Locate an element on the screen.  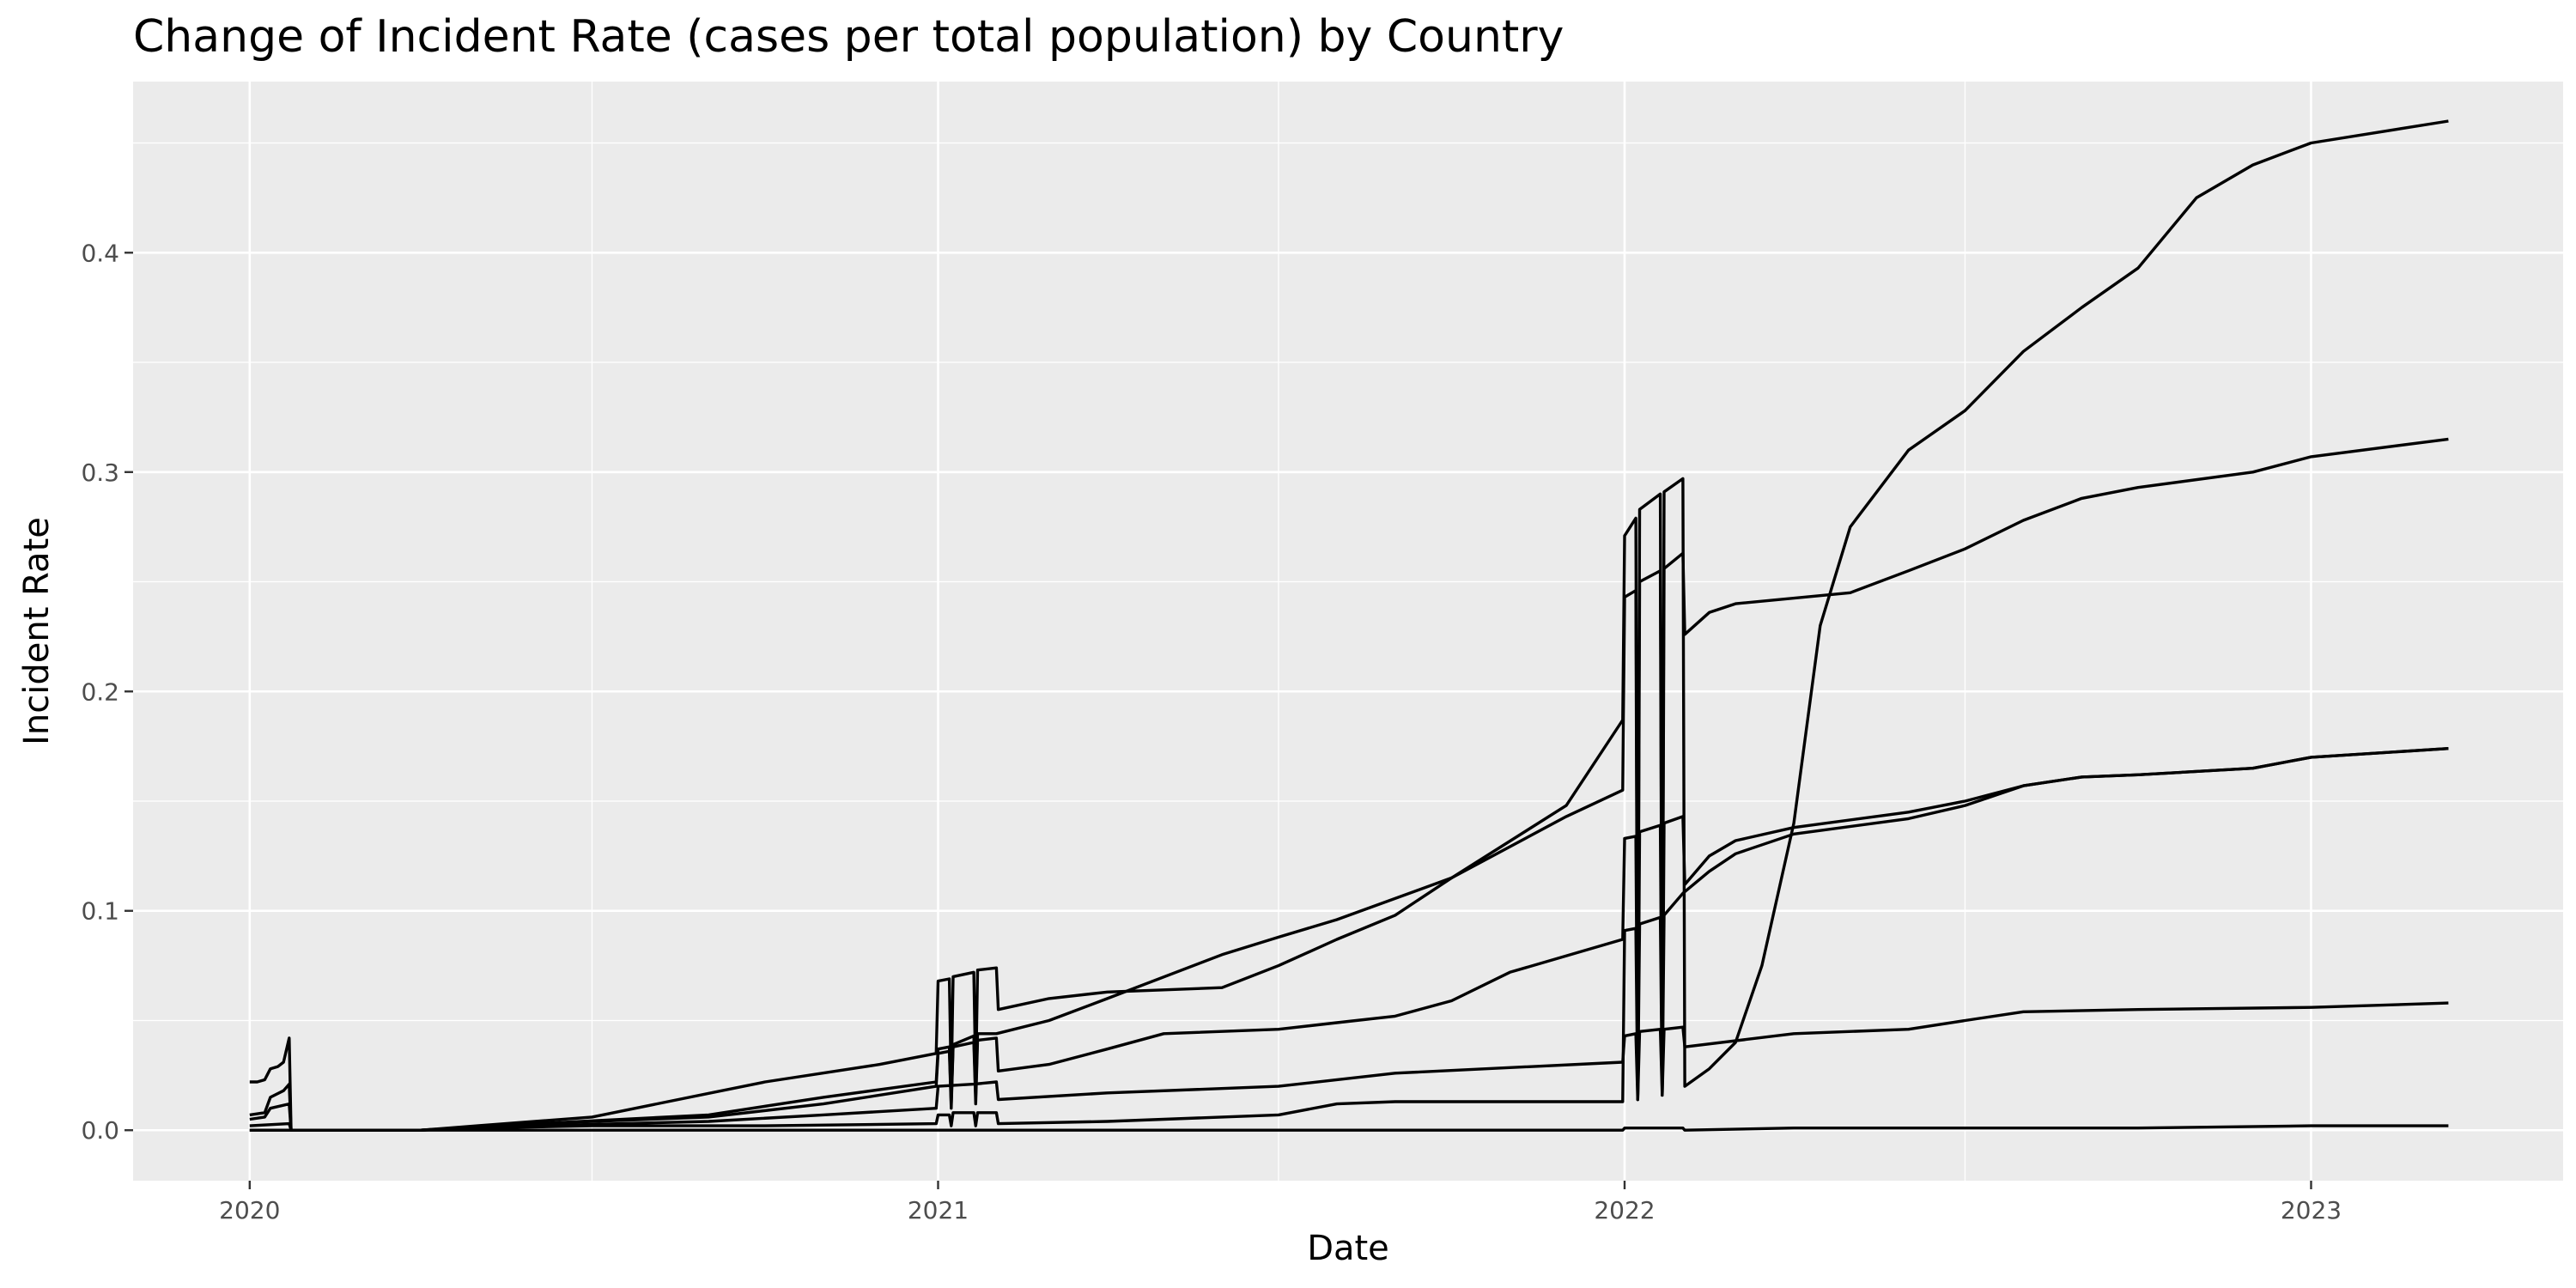
x-tick-label: 2021 is located at coordinates (939, 1210).